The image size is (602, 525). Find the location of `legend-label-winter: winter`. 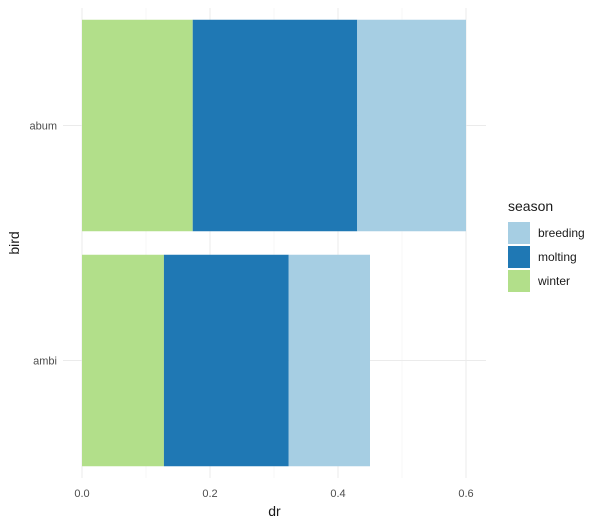

legend-label-winter: winter is located at coordinates (553, 281).